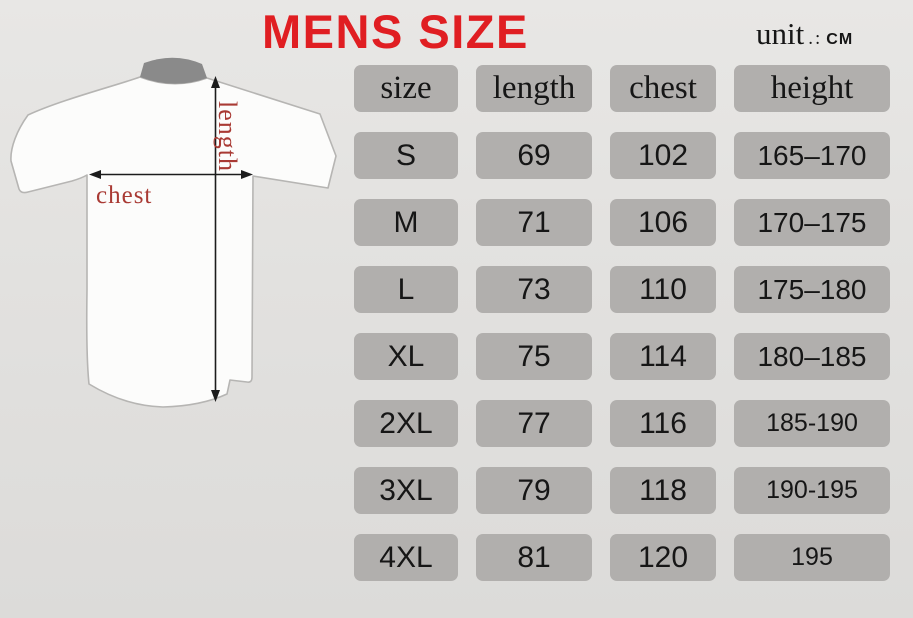 This screenshot has height=618, width=913. I want to click on unit-value: CM, so click(840, 39).